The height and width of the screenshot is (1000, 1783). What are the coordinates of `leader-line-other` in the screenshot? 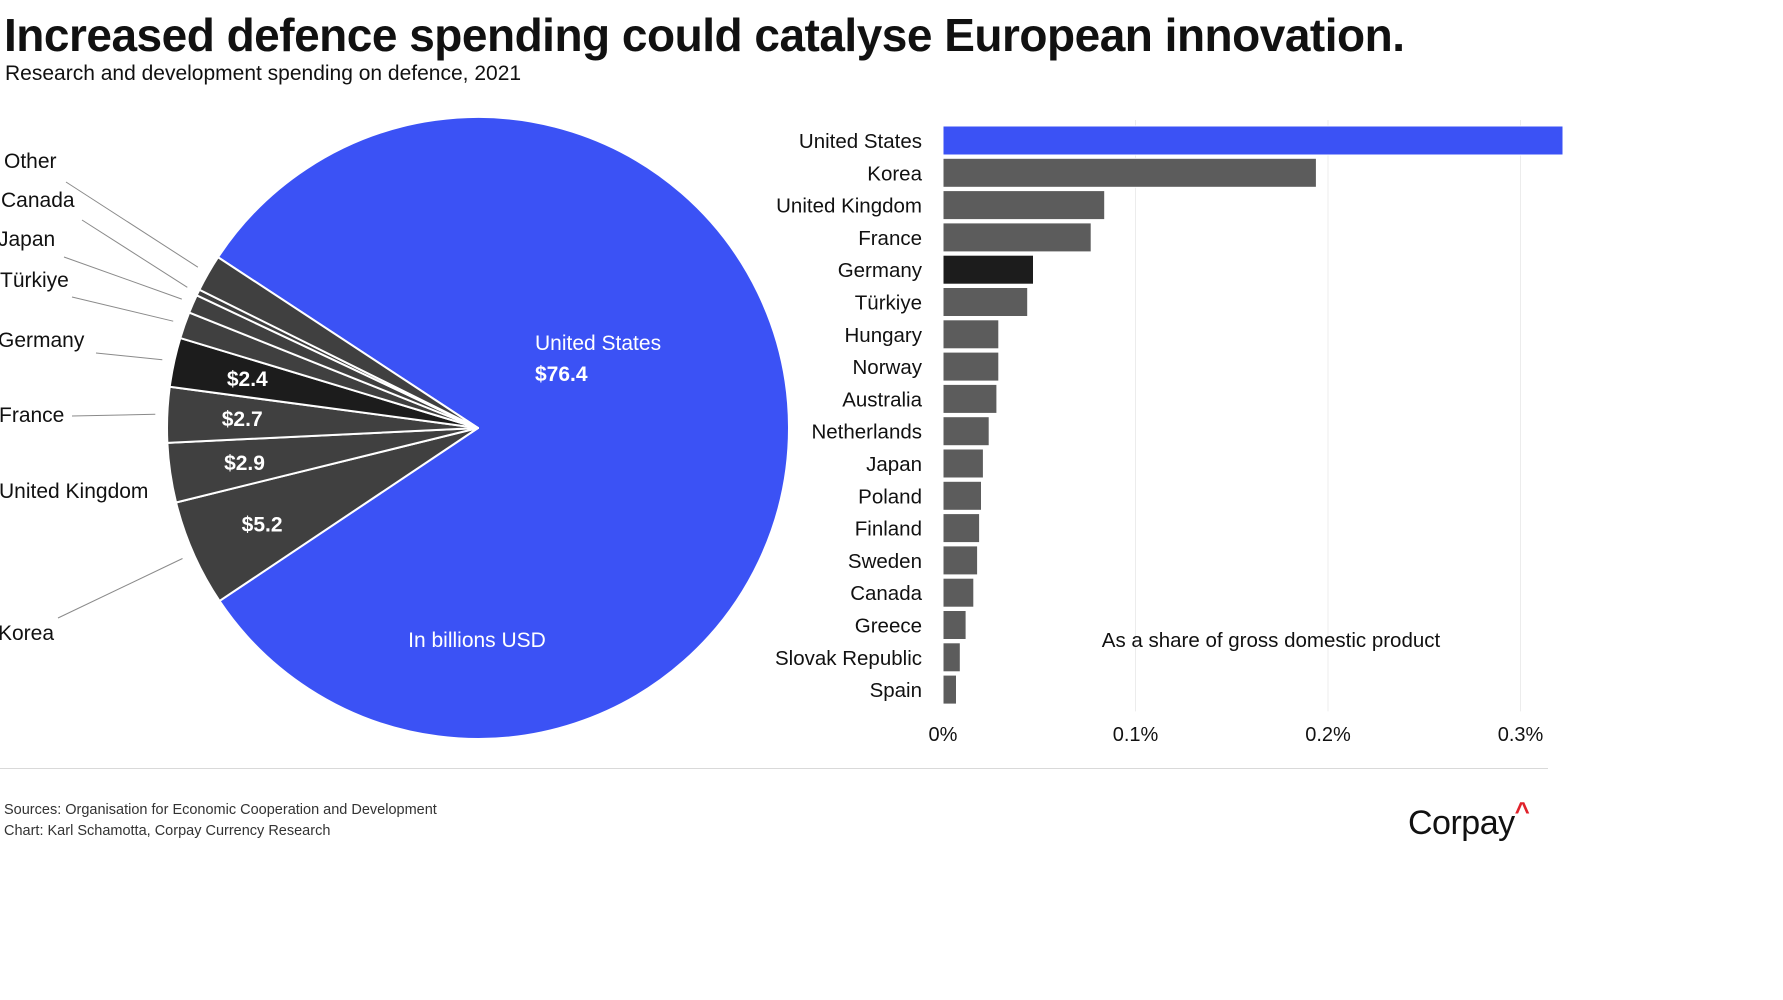 It's located at (132, 224).